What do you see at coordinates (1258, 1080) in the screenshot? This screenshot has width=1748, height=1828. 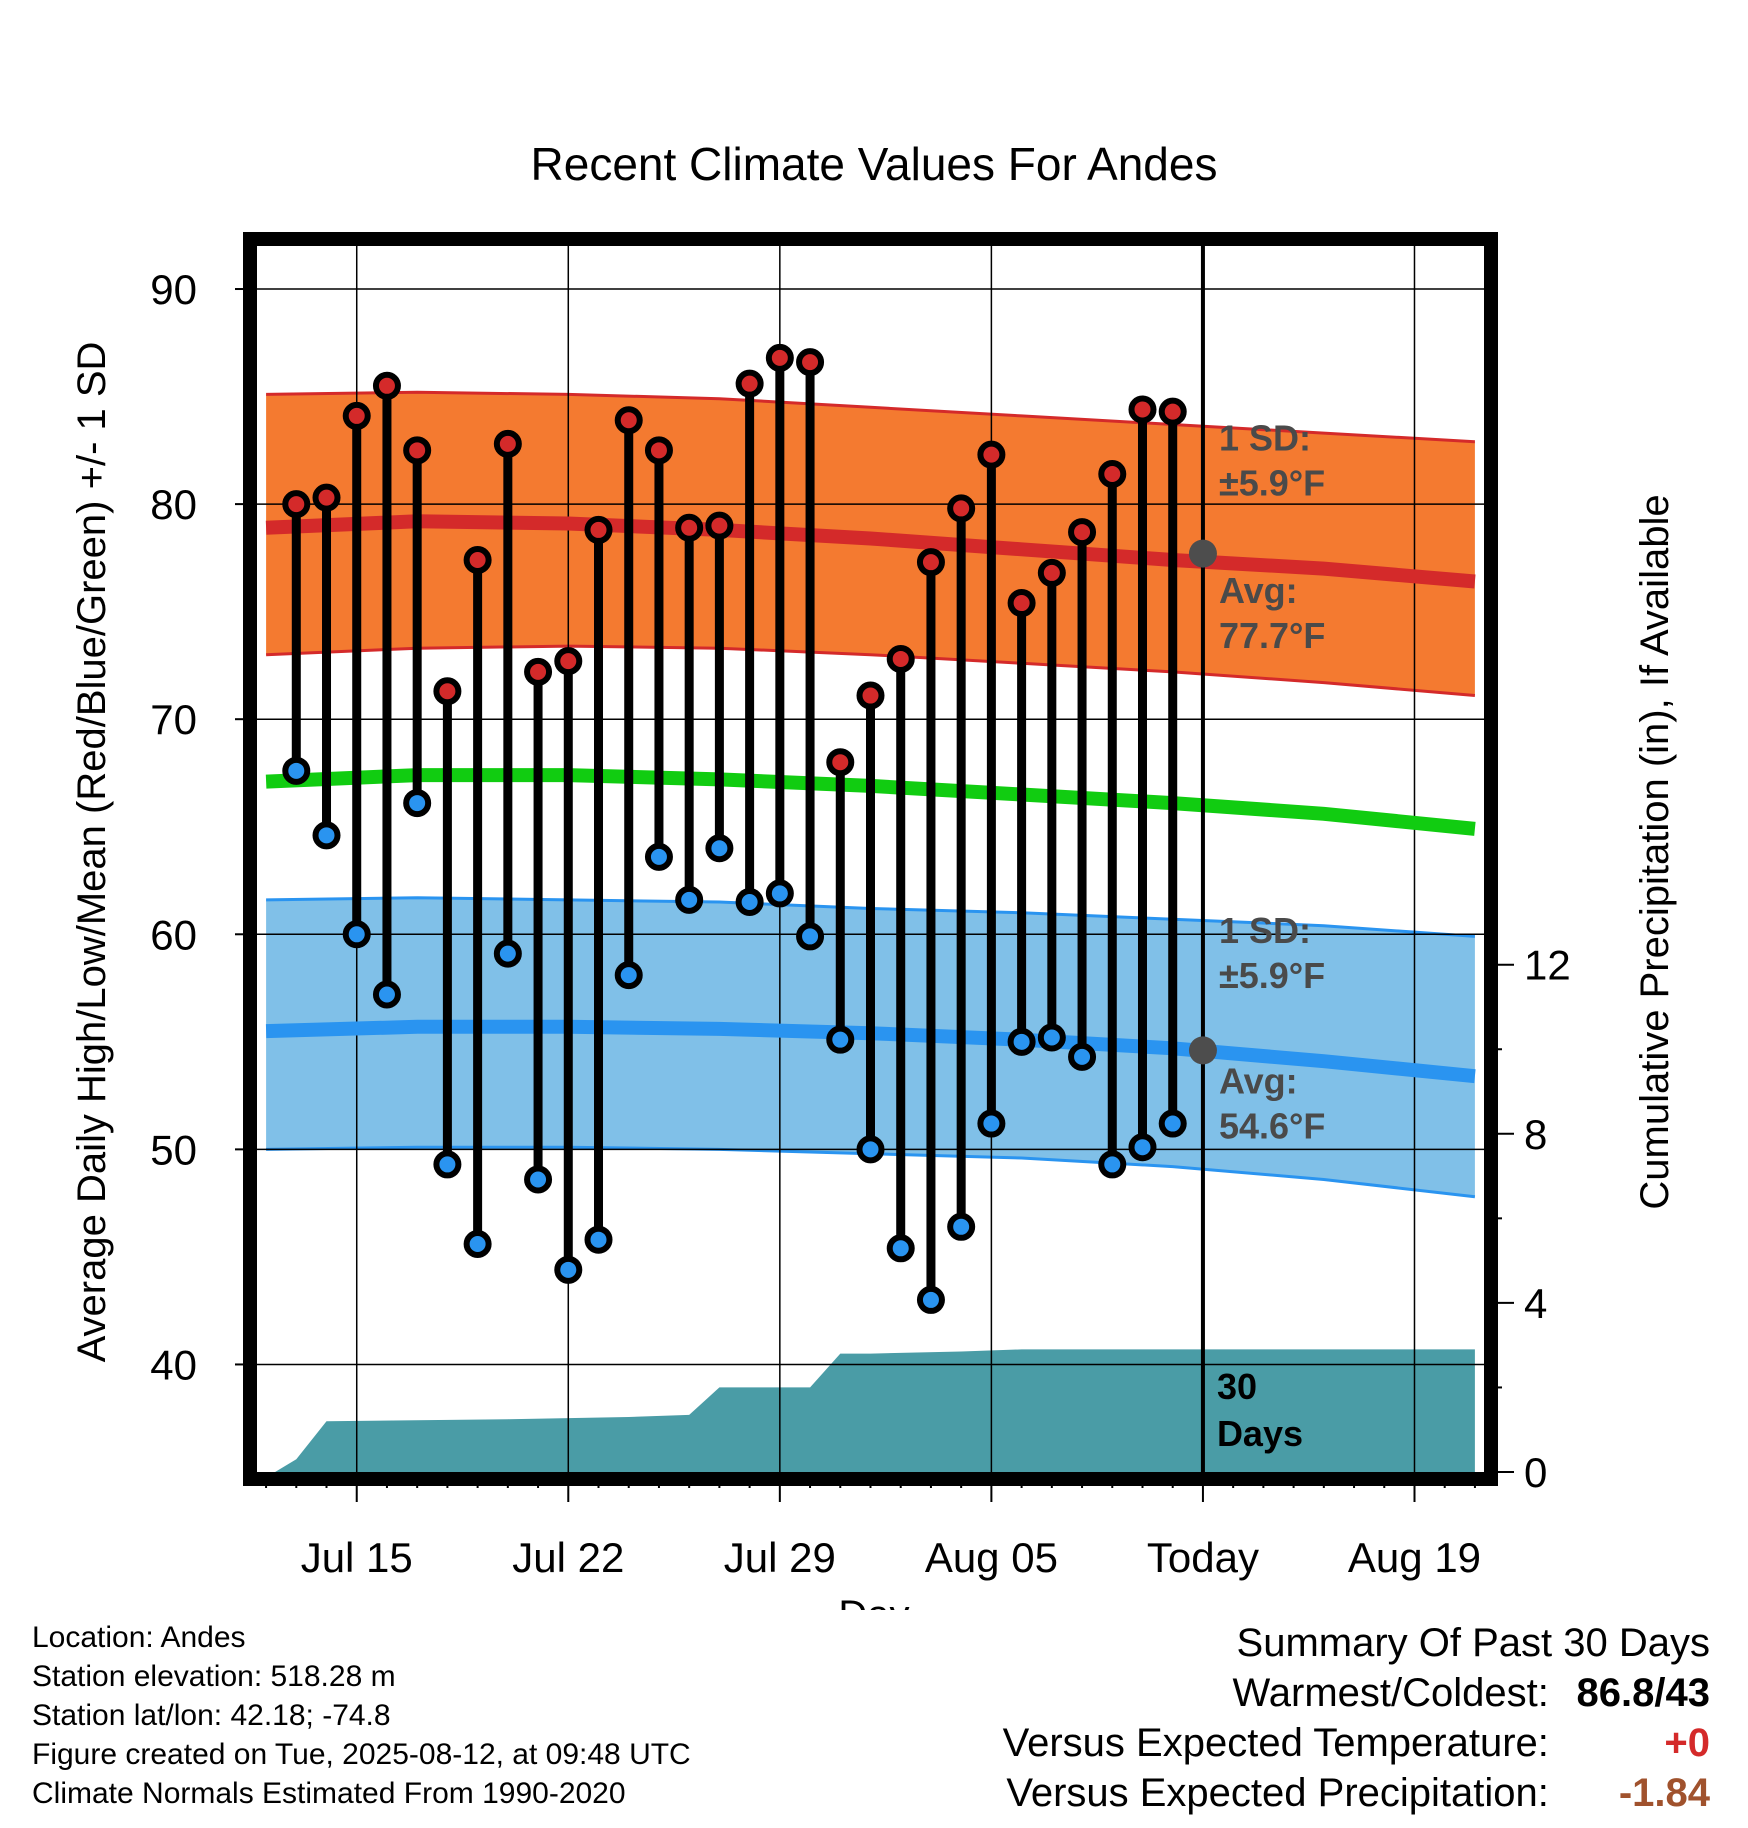 I see `low-avg-label: Avg:` at bounding box center [1258, 1080].